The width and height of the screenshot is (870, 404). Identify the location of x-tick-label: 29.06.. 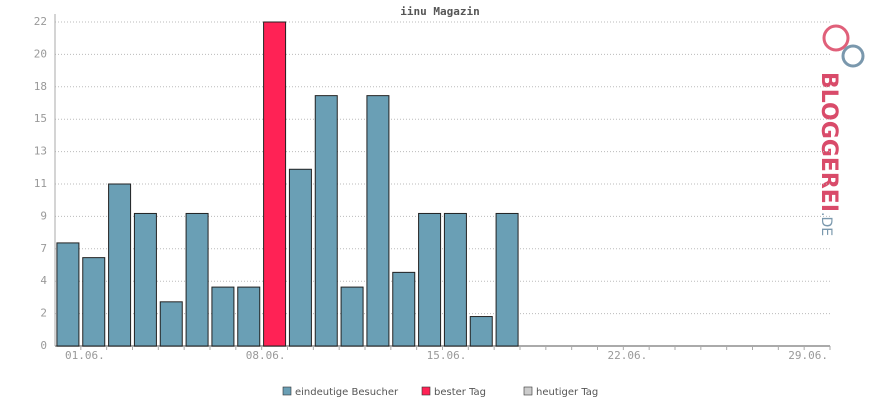
(808, 355).